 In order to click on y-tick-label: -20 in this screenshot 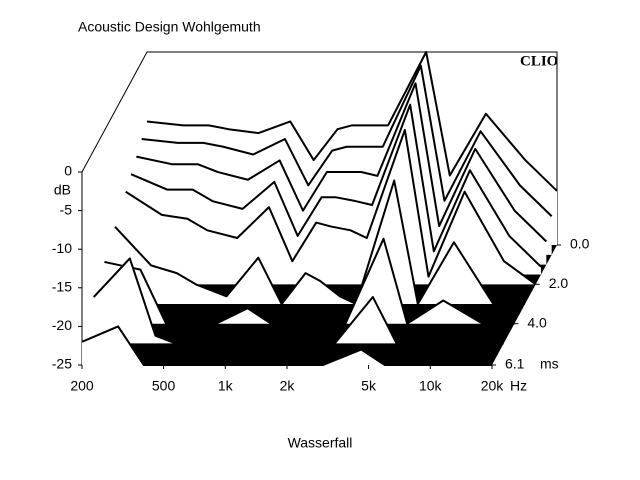, I will do `click(62, 325)`.